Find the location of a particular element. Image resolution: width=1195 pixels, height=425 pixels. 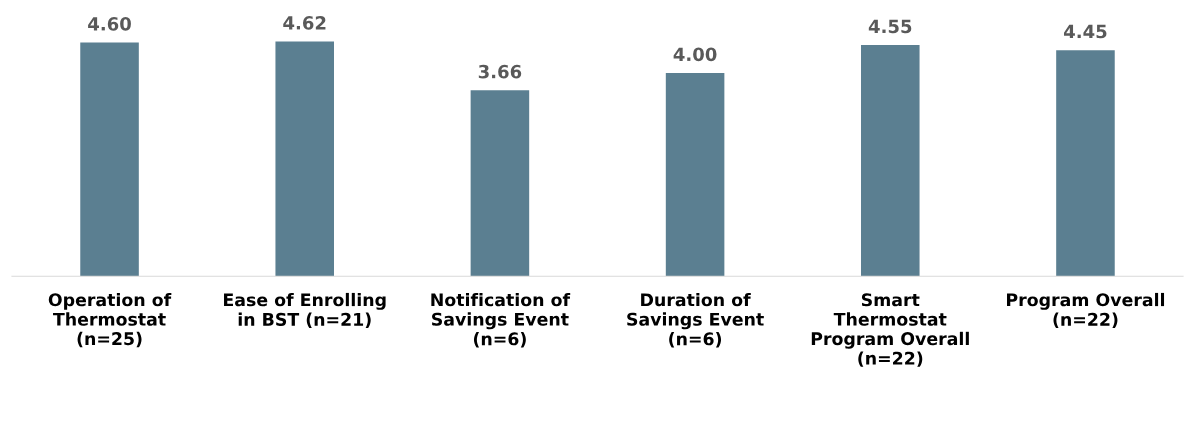

x-tick-label: Operation of Thermostat (n=25) is located at coordinates (110, 320).